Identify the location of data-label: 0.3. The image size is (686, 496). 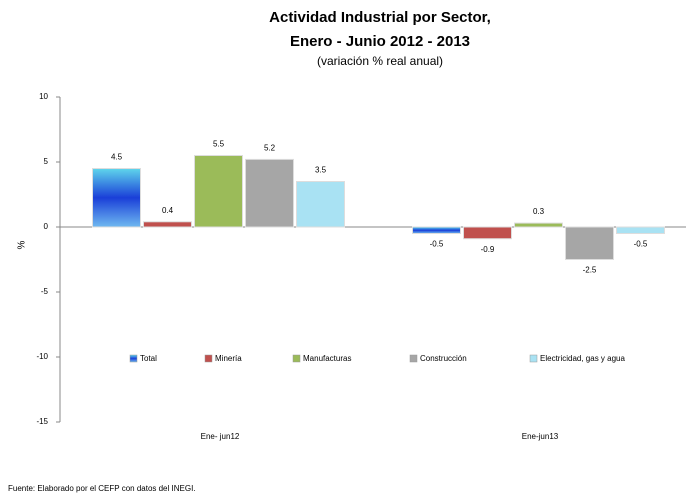
(539, 211).